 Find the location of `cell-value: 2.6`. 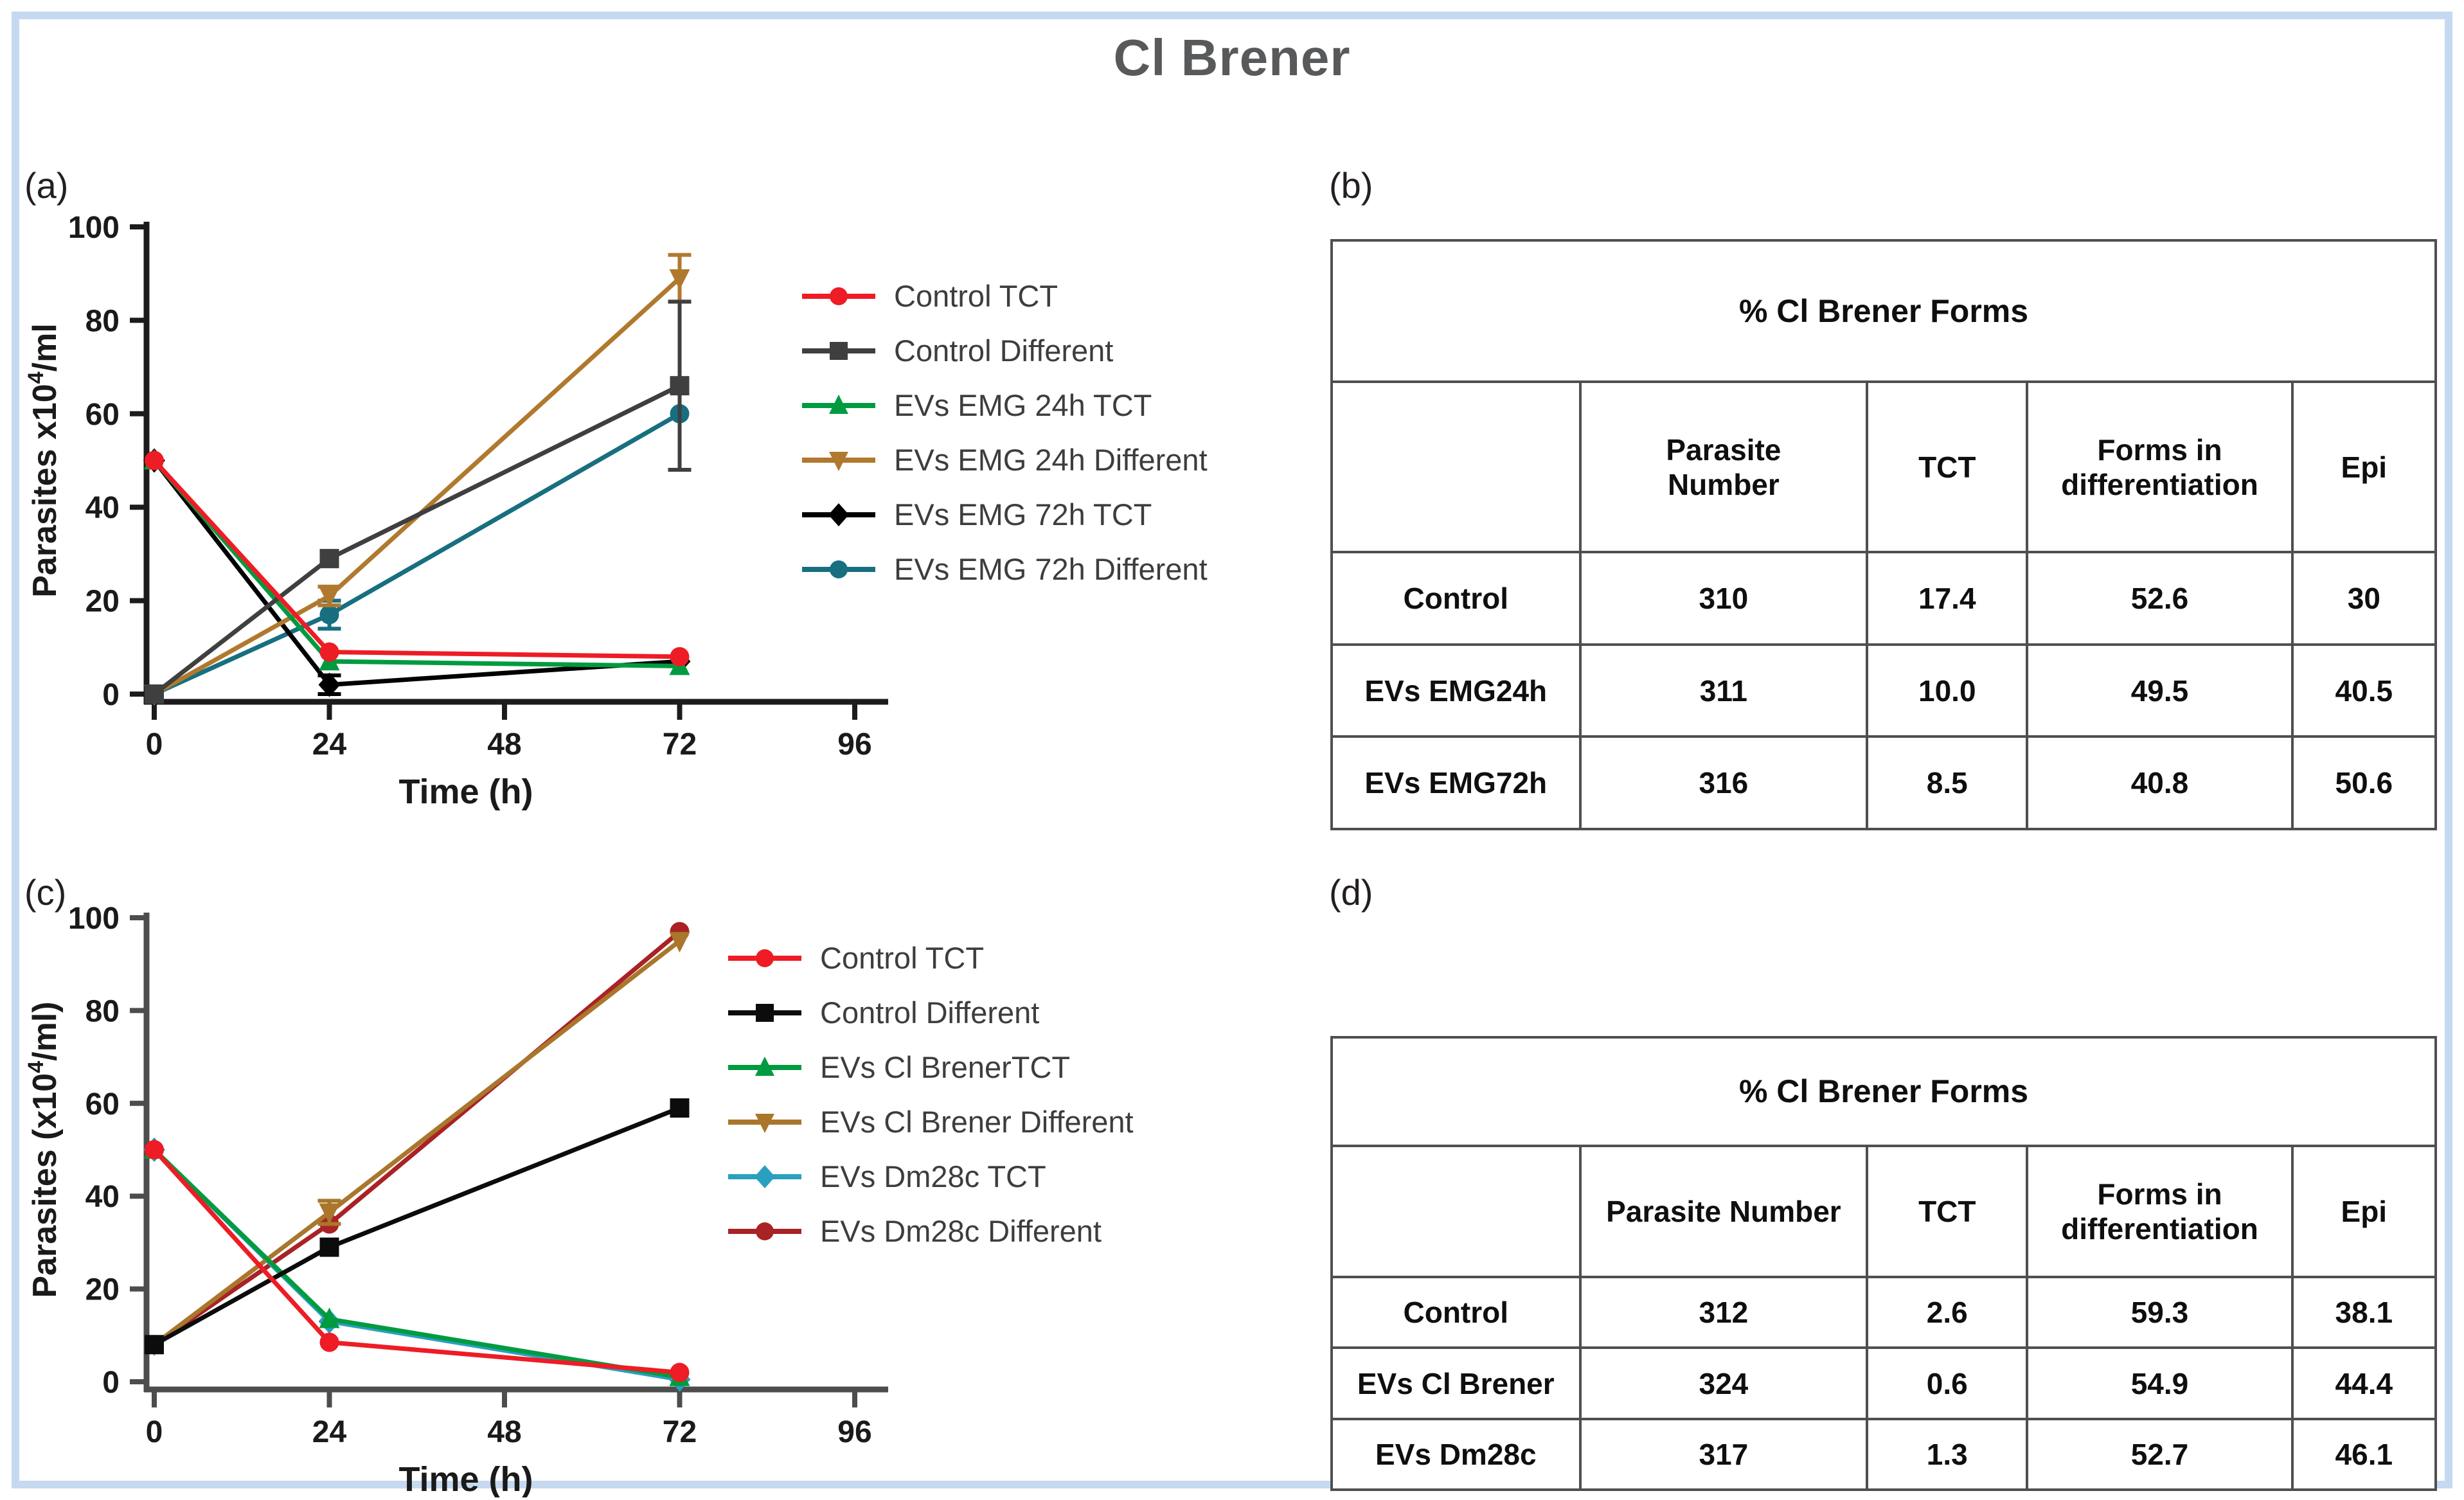

cell-value: 2.6 is located at coordinates (1948, 1313).